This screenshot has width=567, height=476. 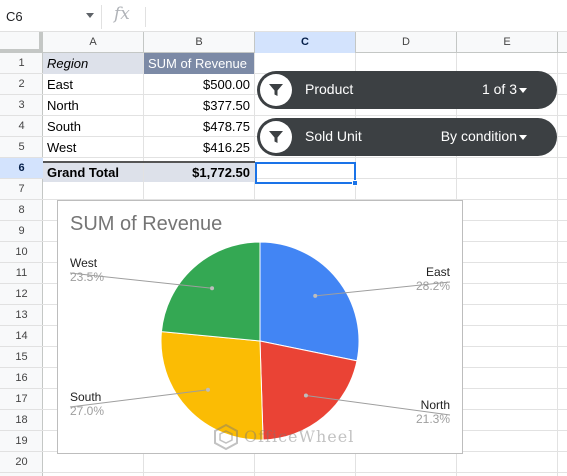 I want to click on watermark-logo-icon, so click(x=226, y=437).